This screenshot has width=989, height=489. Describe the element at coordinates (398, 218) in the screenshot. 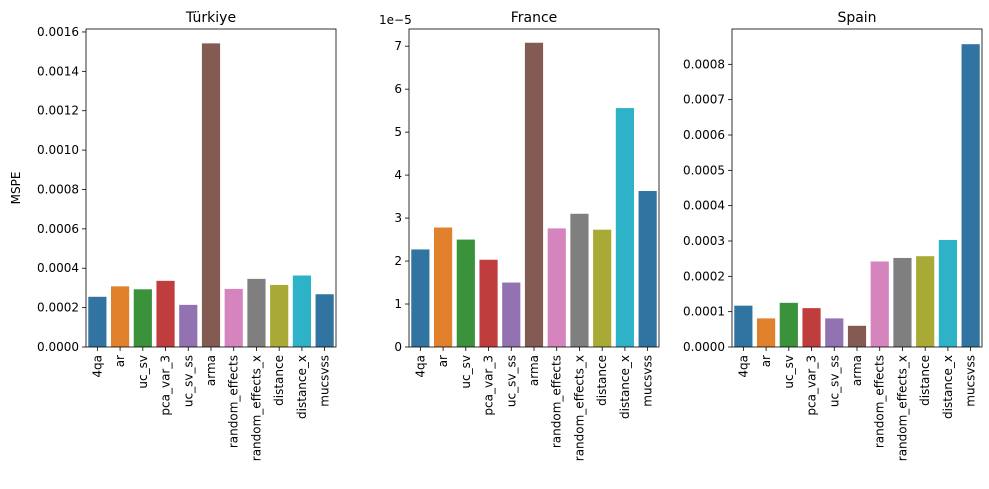

I see `y-tick-label: 3` at that location.